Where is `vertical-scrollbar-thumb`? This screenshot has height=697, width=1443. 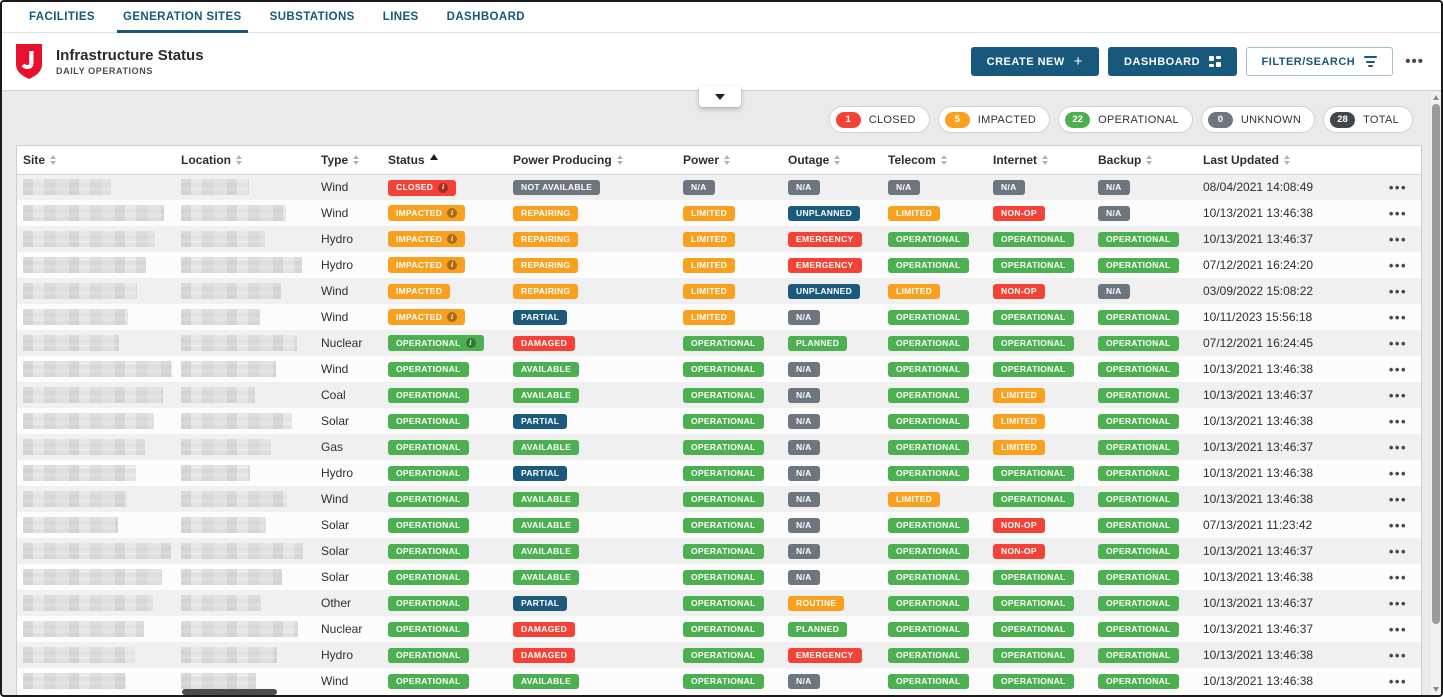
vertical-scrollbar-thumb is located at coordinates (1436, 364).